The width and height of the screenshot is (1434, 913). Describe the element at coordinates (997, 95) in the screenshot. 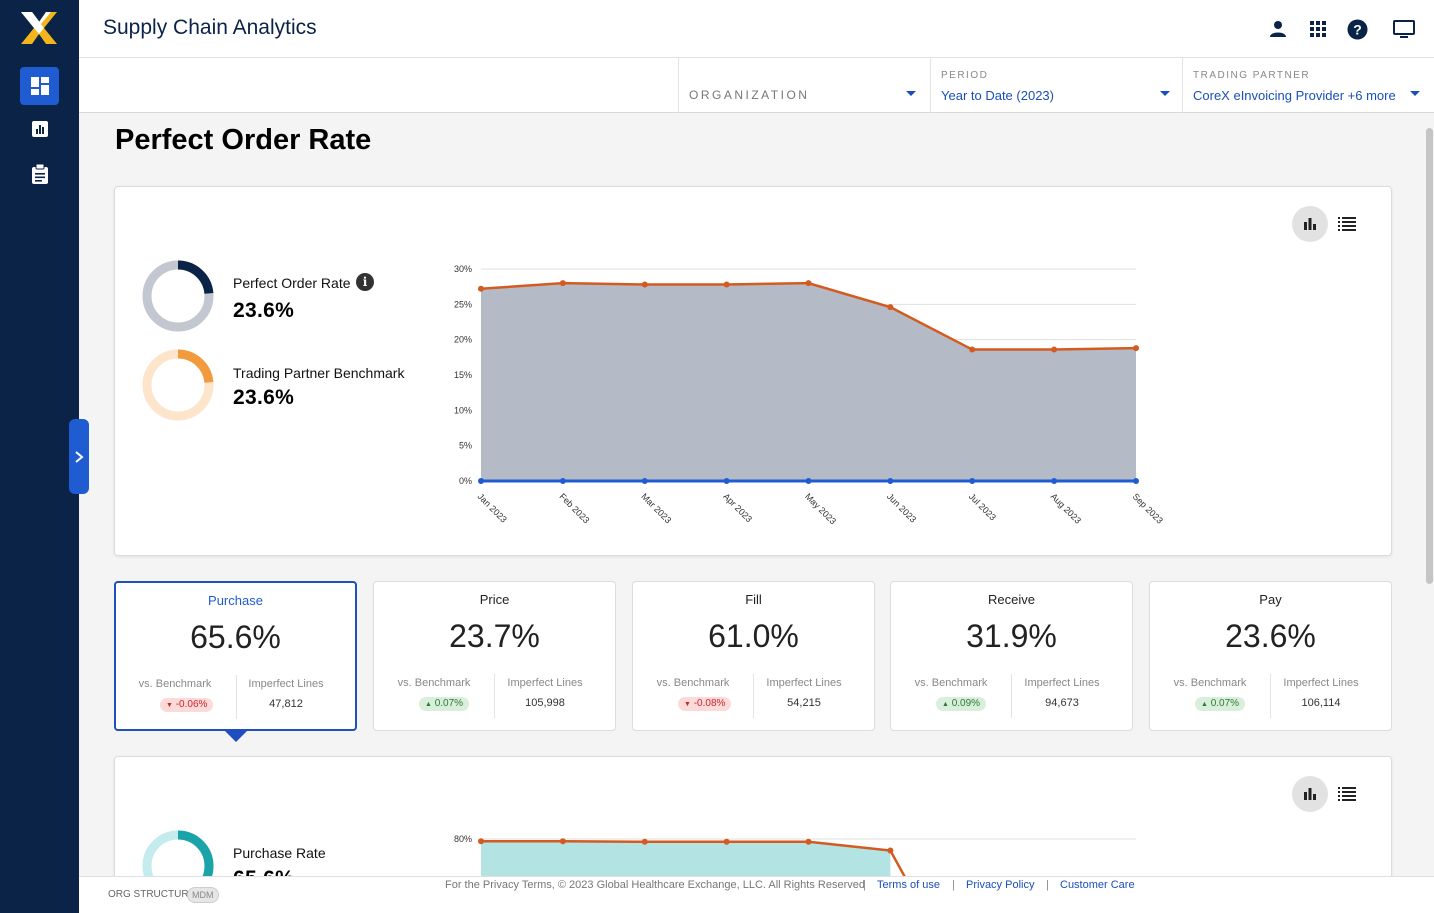

I see `period-value: Year to Date (2023)` at that location.